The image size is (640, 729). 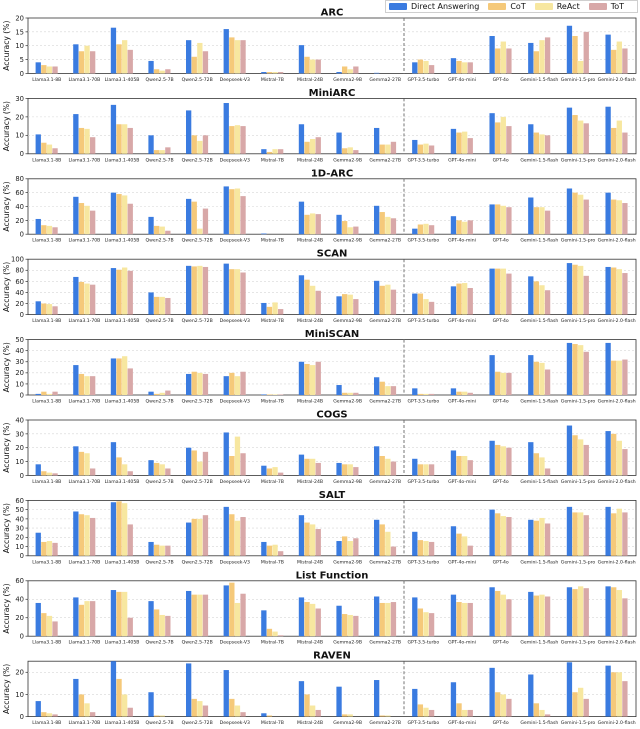 What do you see at coordinates (459, 227) in the screenshot?
I see `bar-1d-arc-gpt-4o-mini-cot` at bounding box center [459, 227].